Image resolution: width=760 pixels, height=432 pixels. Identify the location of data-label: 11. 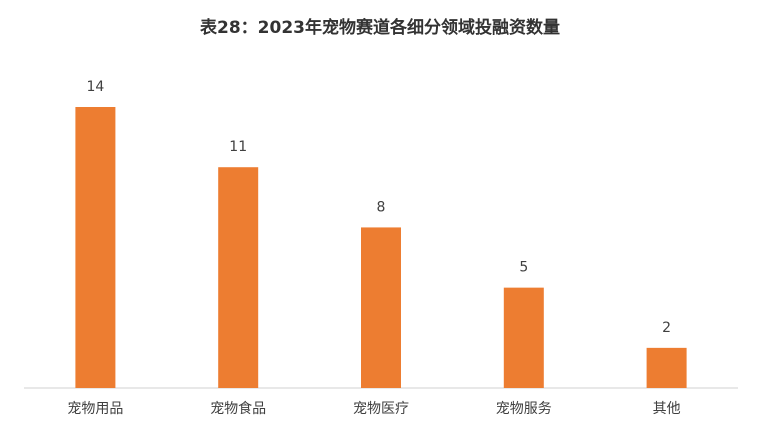
(238, 147).